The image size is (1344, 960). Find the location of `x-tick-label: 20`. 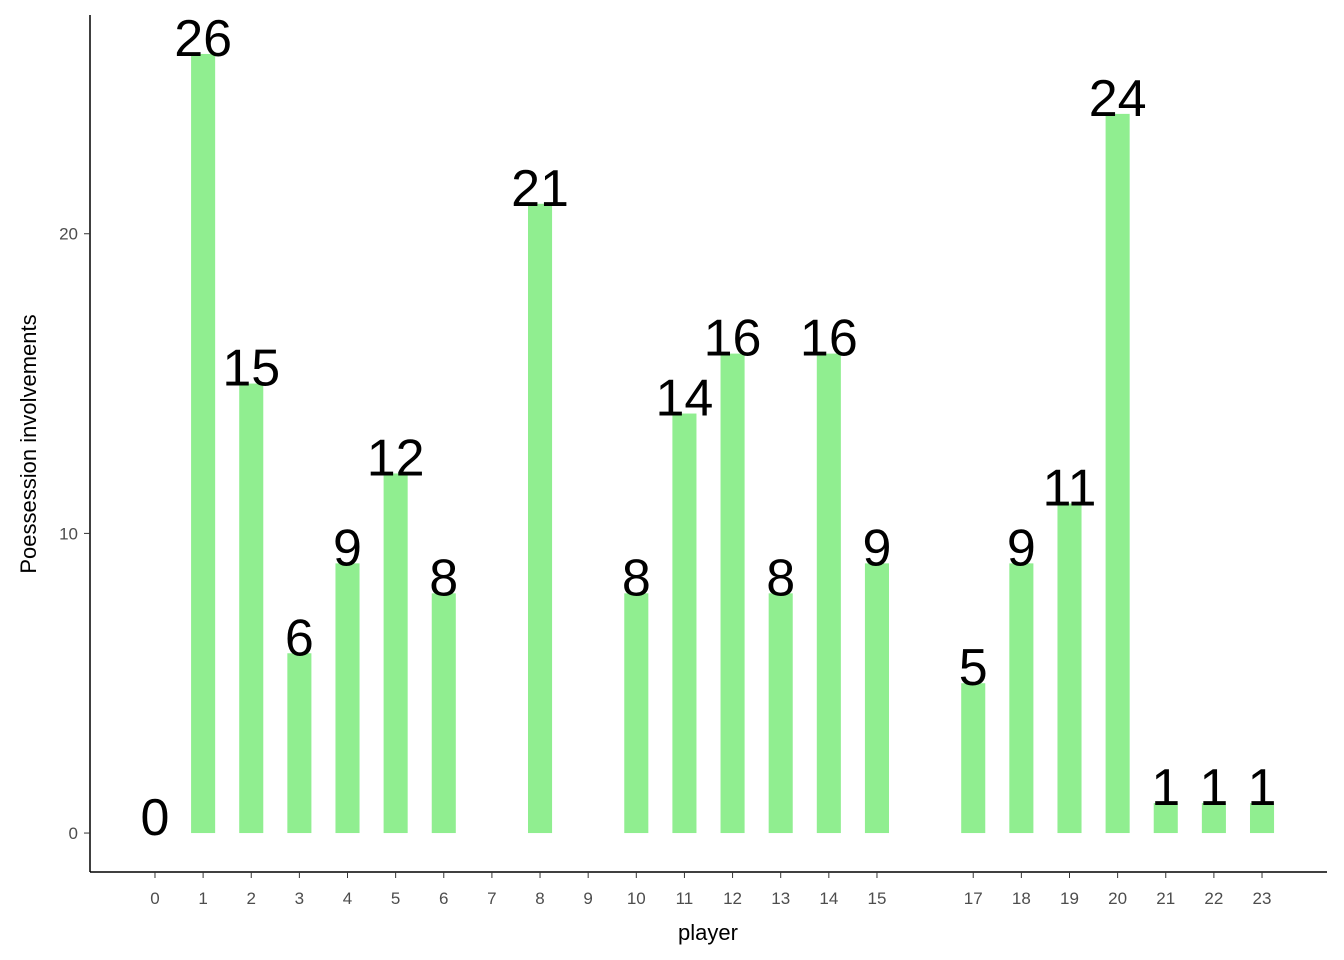

x-tick-label: 20 is located at coordinates (1117, 898).